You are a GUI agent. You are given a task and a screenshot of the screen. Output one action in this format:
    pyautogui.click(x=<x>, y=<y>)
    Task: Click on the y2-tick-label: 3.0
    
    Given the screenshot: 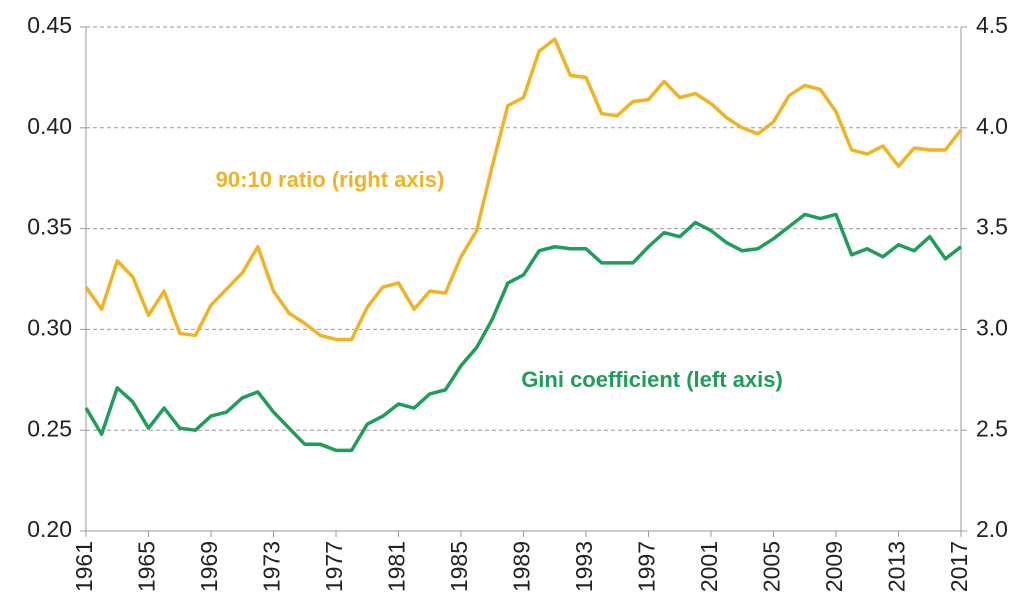 What is the action you would take?
    pyautogui.click(x=992, y=327)
    